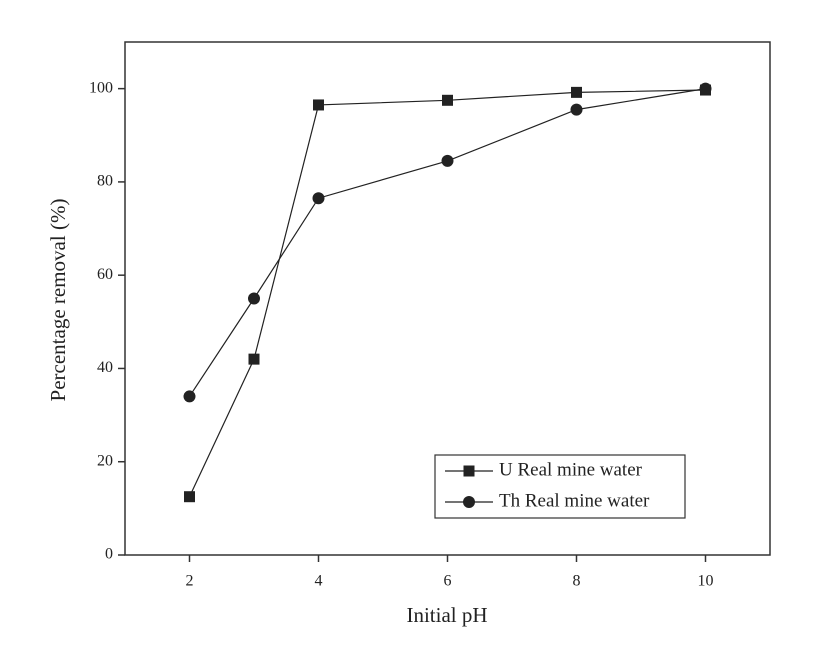 Image resolution: width=820 pixels, height=670 pixels. What do you see at coordinates (109, 554) in the screenshot?
I see `y-tick-label: 0` at bounding box center [109, 554].